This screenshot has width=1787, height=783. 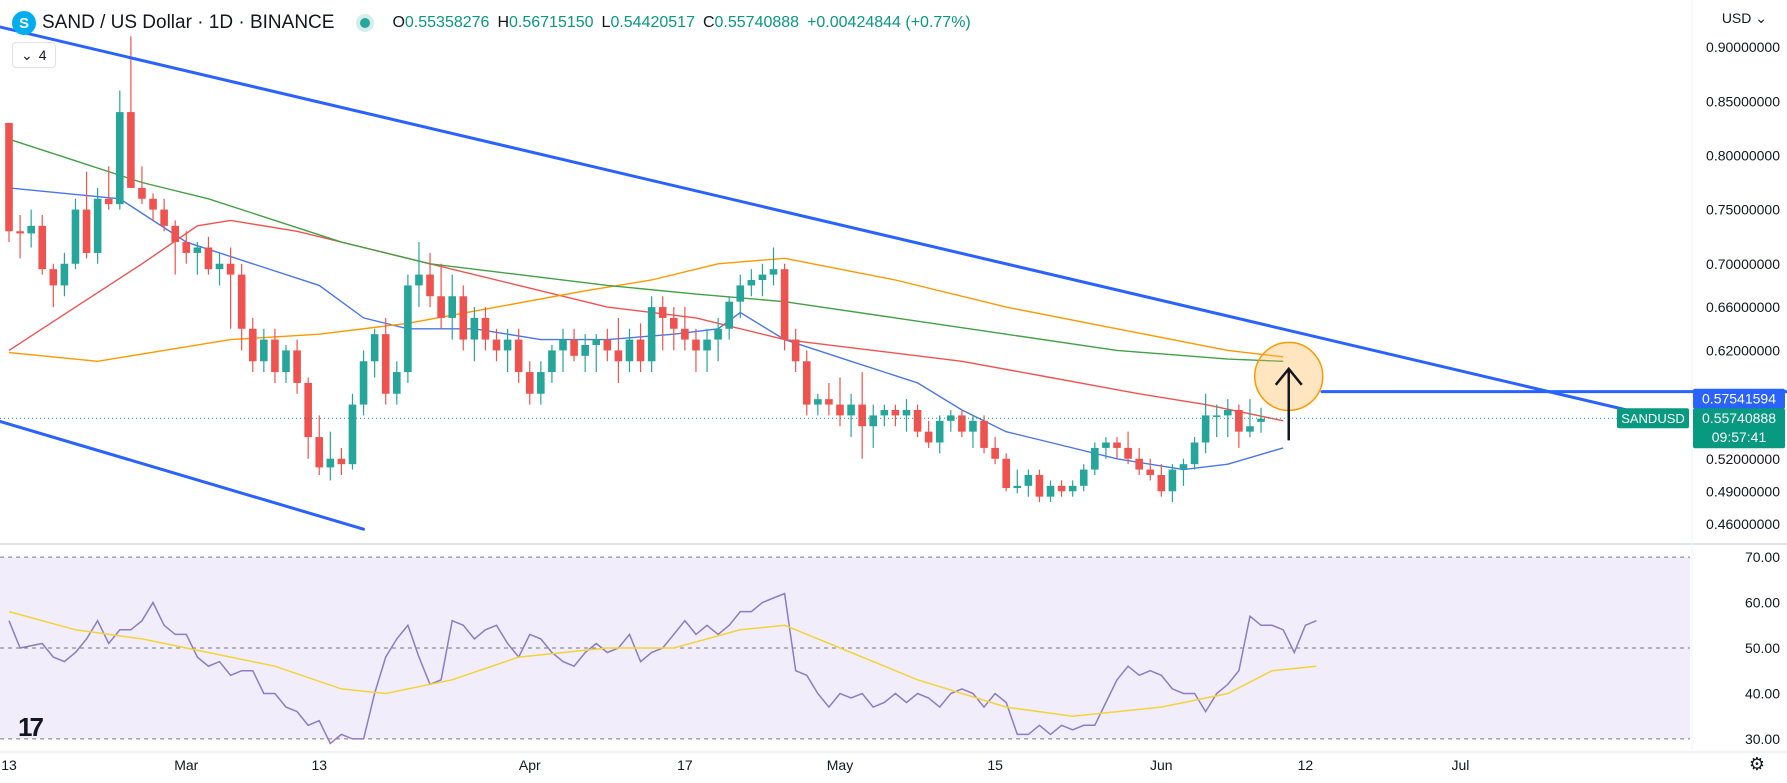 I want to click on time-tick-label: Jun, so click(x=1161, y=765).